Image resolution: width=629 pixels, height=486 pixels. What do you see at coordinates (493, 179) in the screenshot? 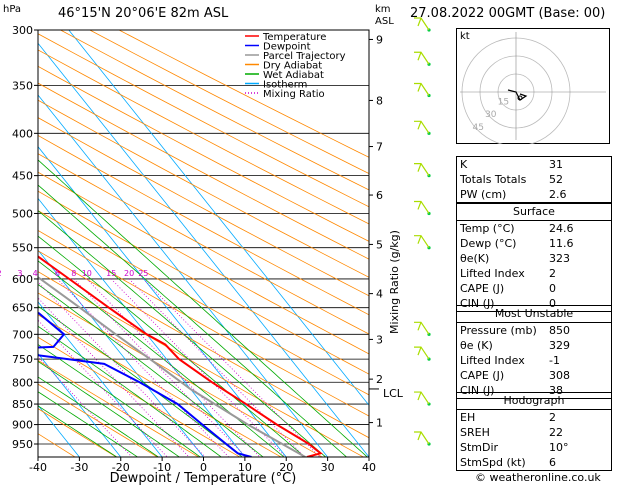
I see `index-key: Totals Totals` at bounding box center [493, 179].